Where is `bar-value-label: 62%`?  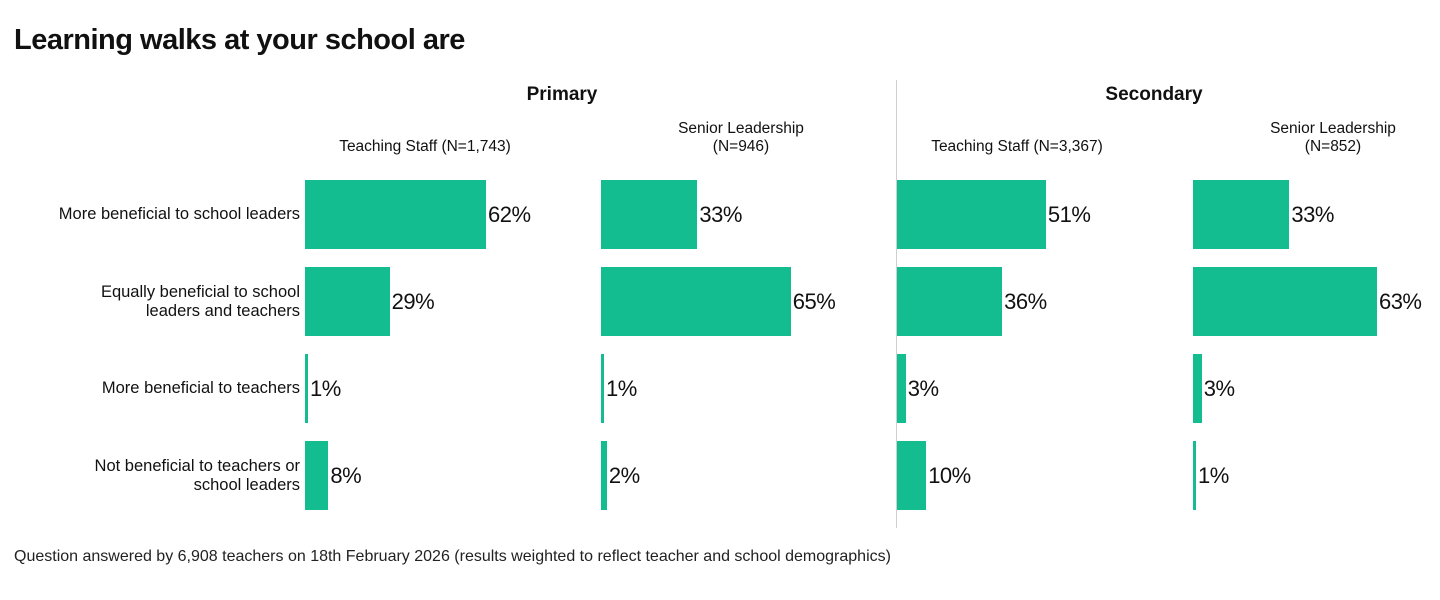 bar-value-label: 62% is located at coordinates (509, 214).